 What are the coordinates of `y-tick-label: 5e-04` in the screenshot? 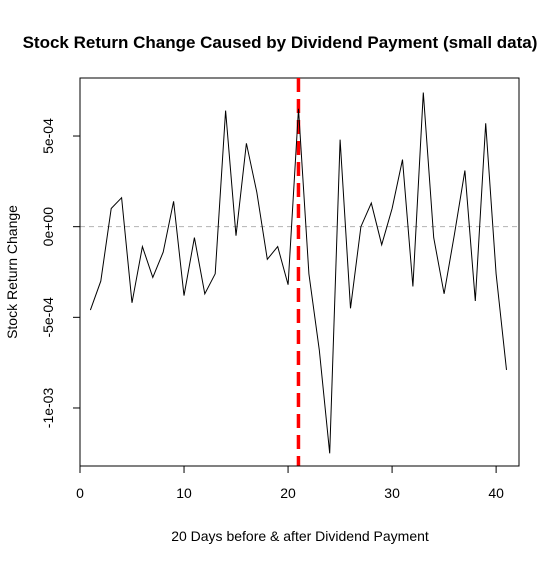 It's located at (48, 136).